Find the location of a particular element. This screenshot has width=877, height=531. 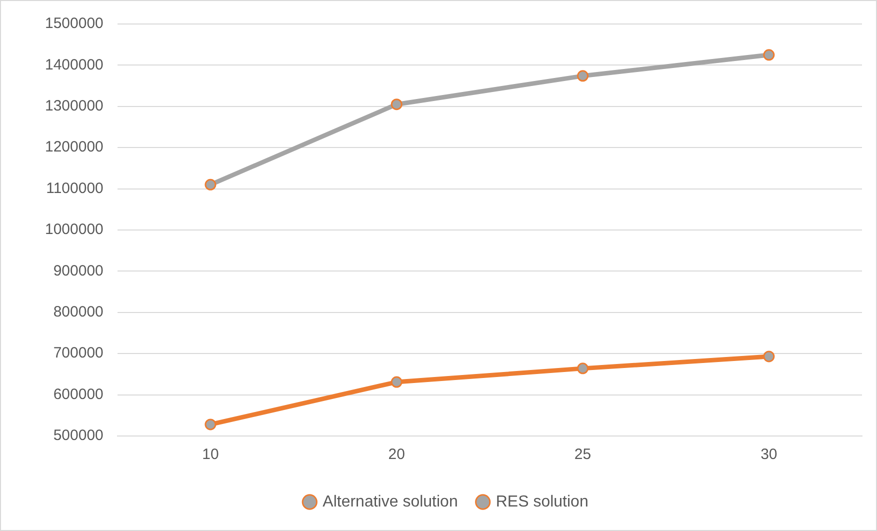

x-tick-label: 25 is located at coordinates (583, 455).